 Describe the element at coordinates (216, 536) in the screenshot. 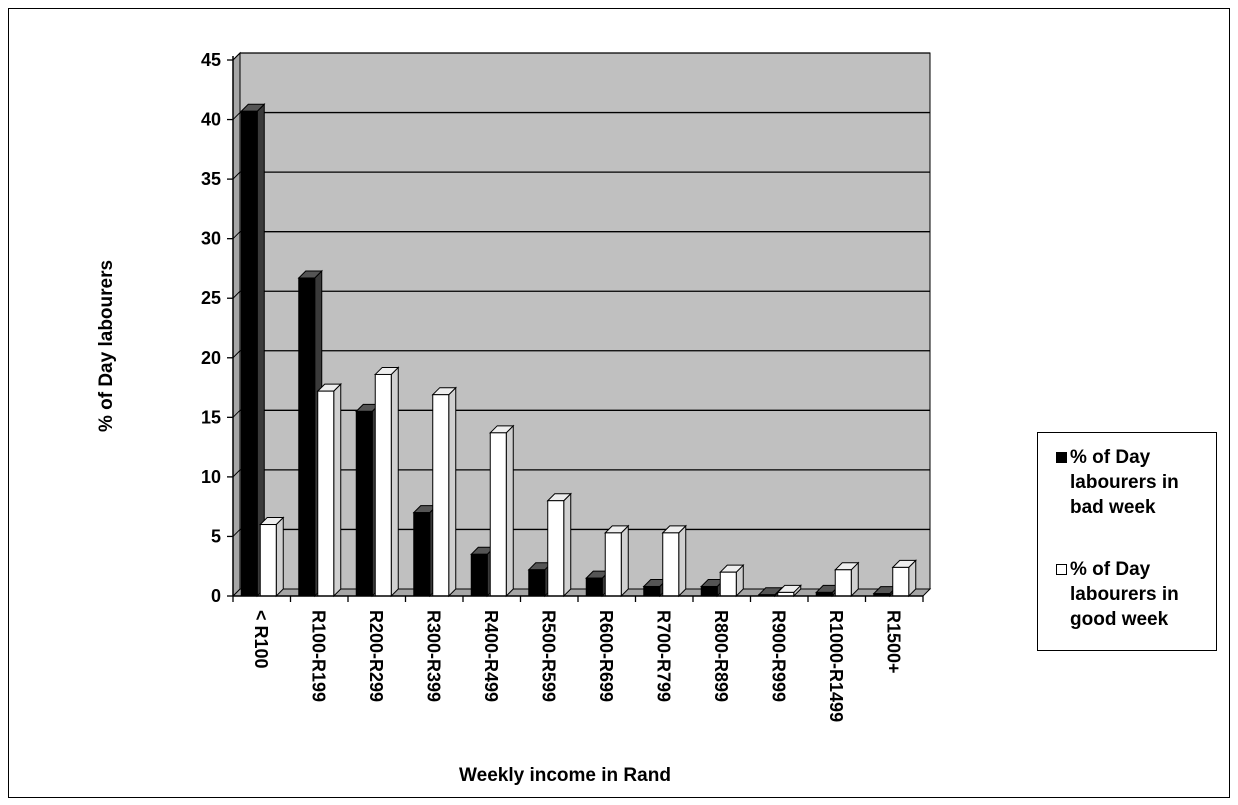

I see `y-tick-label: 5` at that location.